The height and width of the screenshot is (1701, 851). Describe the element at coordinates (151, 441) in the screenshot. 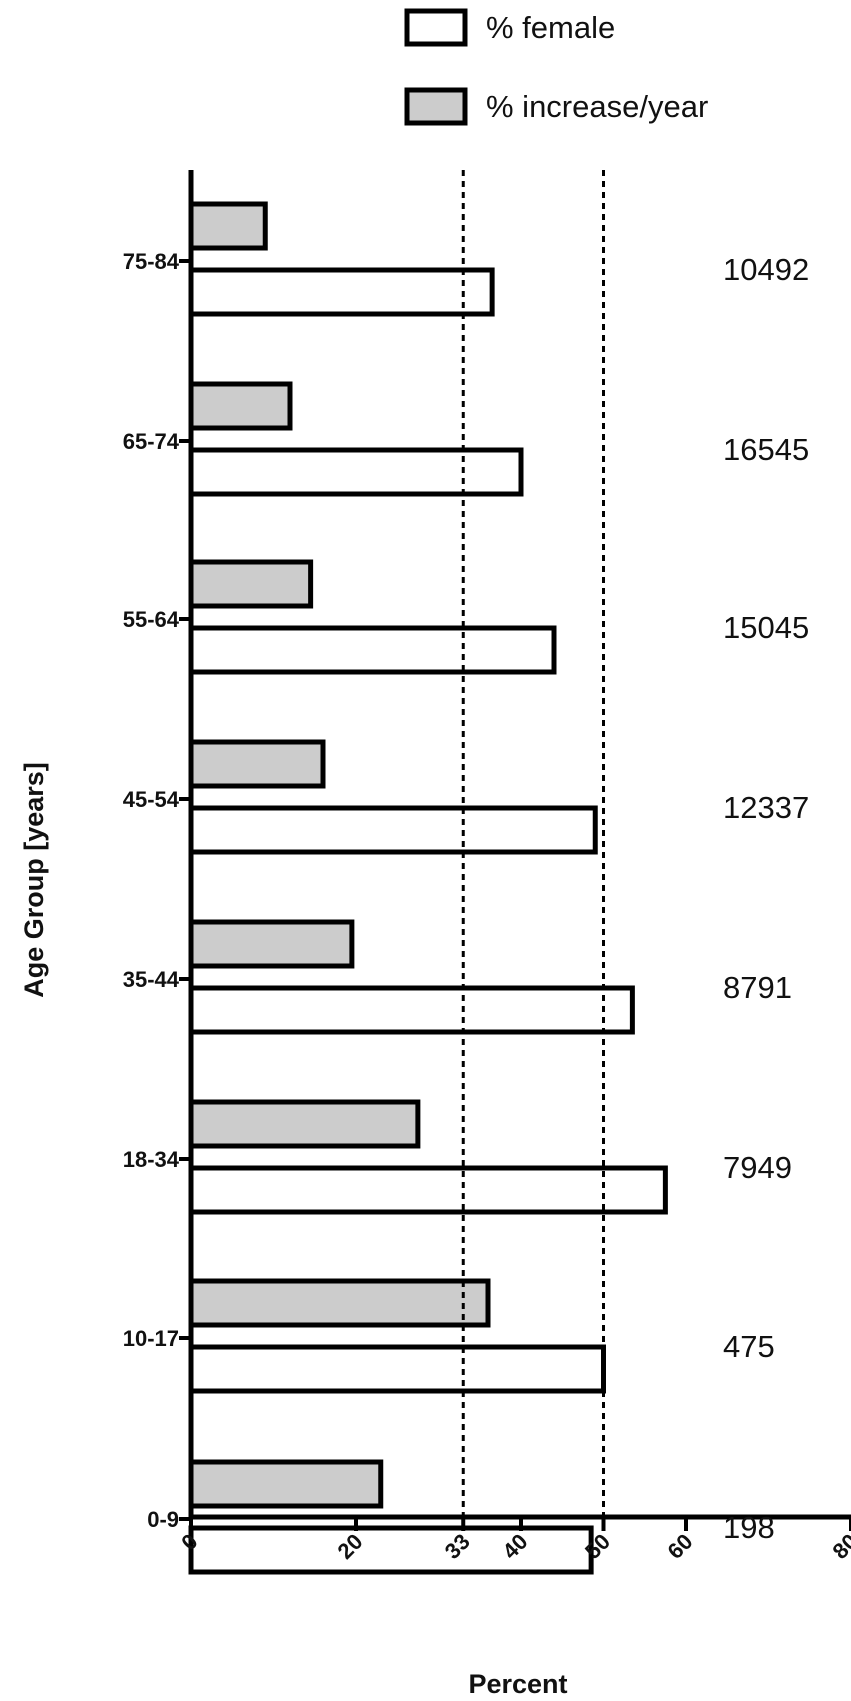

I see `y-tick-label: 65-74` at that location.